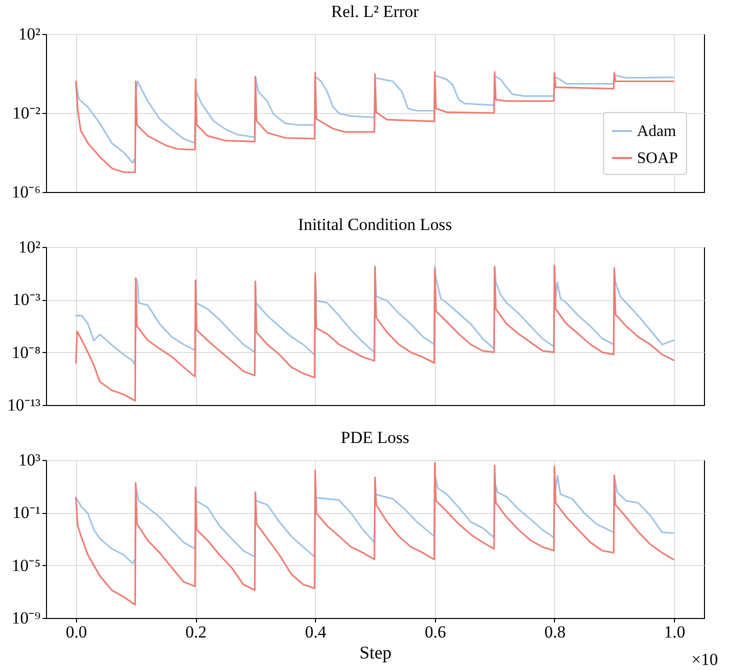 The width and height of the screenshot is (733, 670). What do you see at coordinates (435, 632) in the screenshot?
I see `x-tick-label: 0.6` at bounding box center [435, 632].